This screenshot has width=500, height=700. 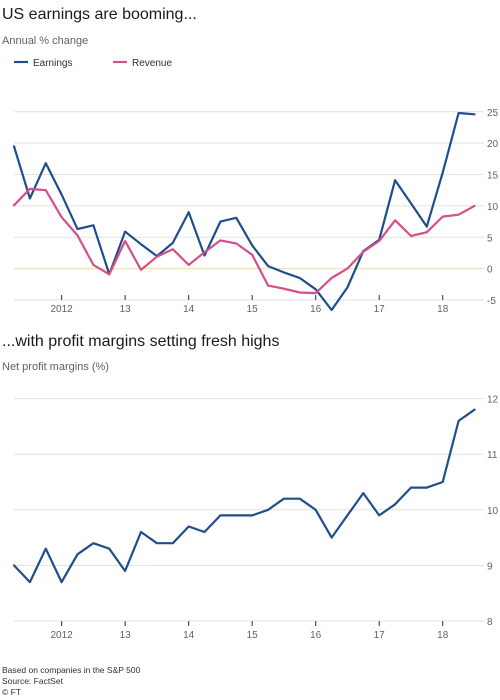 What do you see at coordinates (443, 635) in the screenshot?
I see `chart2-xtick-label: 18` at bounding box center [443, 635].